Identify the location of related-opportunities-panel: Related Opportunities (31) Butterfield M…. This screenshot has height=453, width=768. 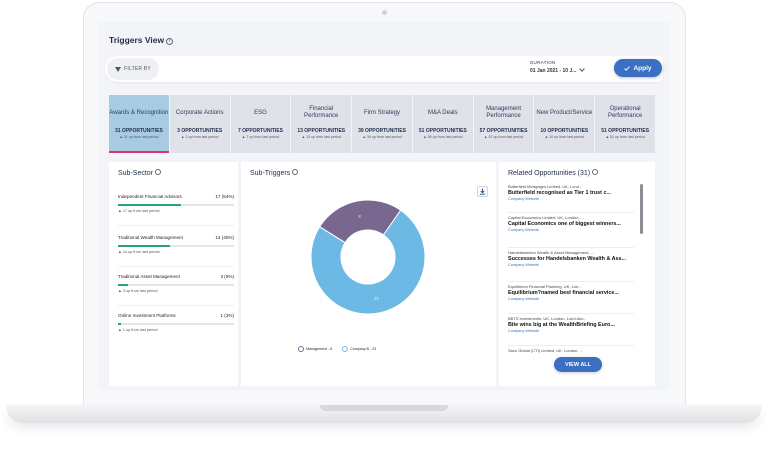
(577, 274).